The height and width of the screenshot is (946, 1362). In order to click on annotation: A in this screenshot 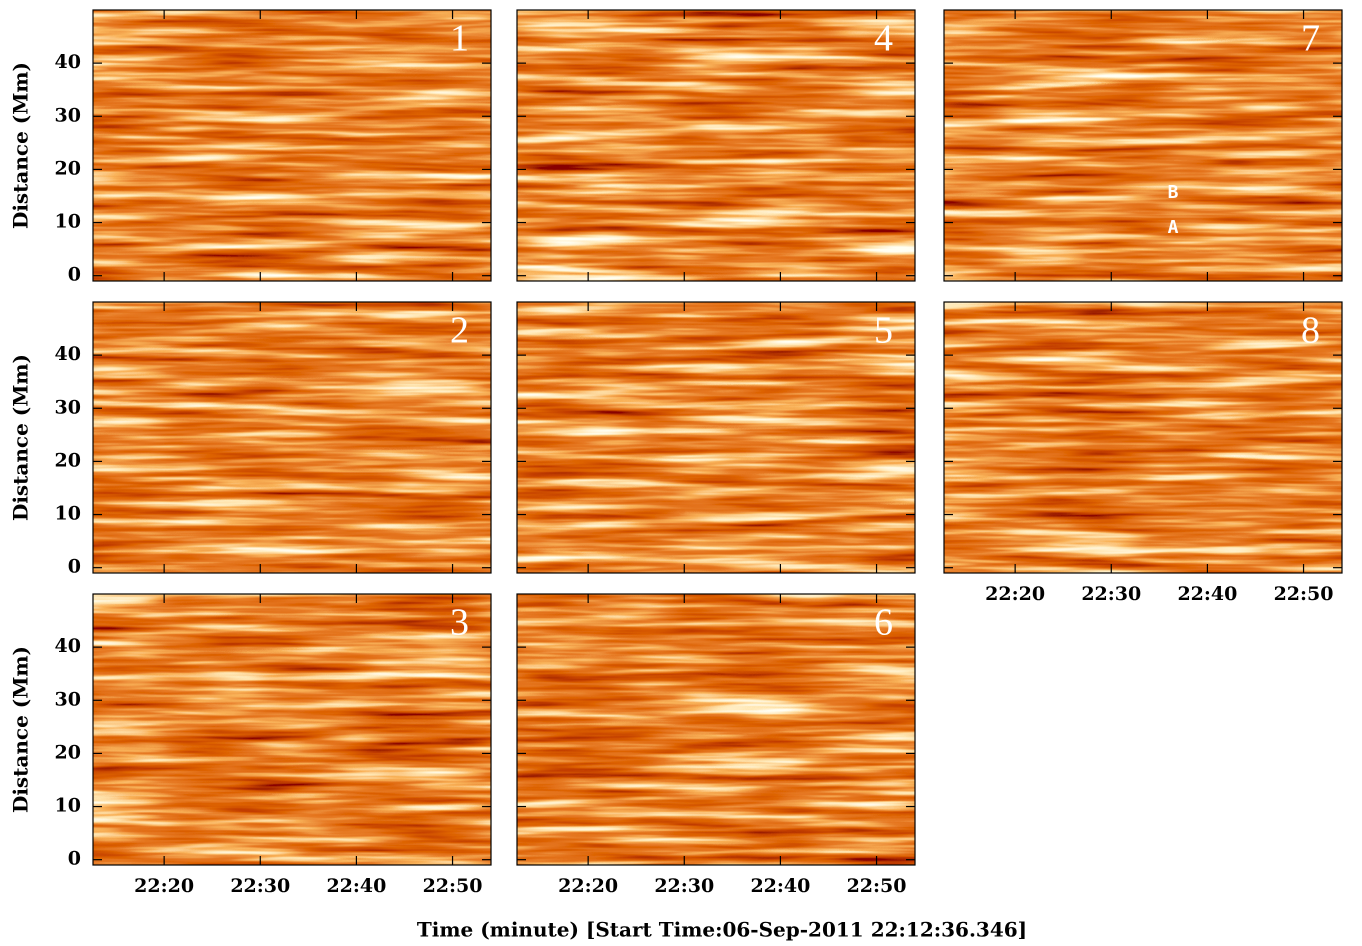, I will do `click(1173, 227)`.